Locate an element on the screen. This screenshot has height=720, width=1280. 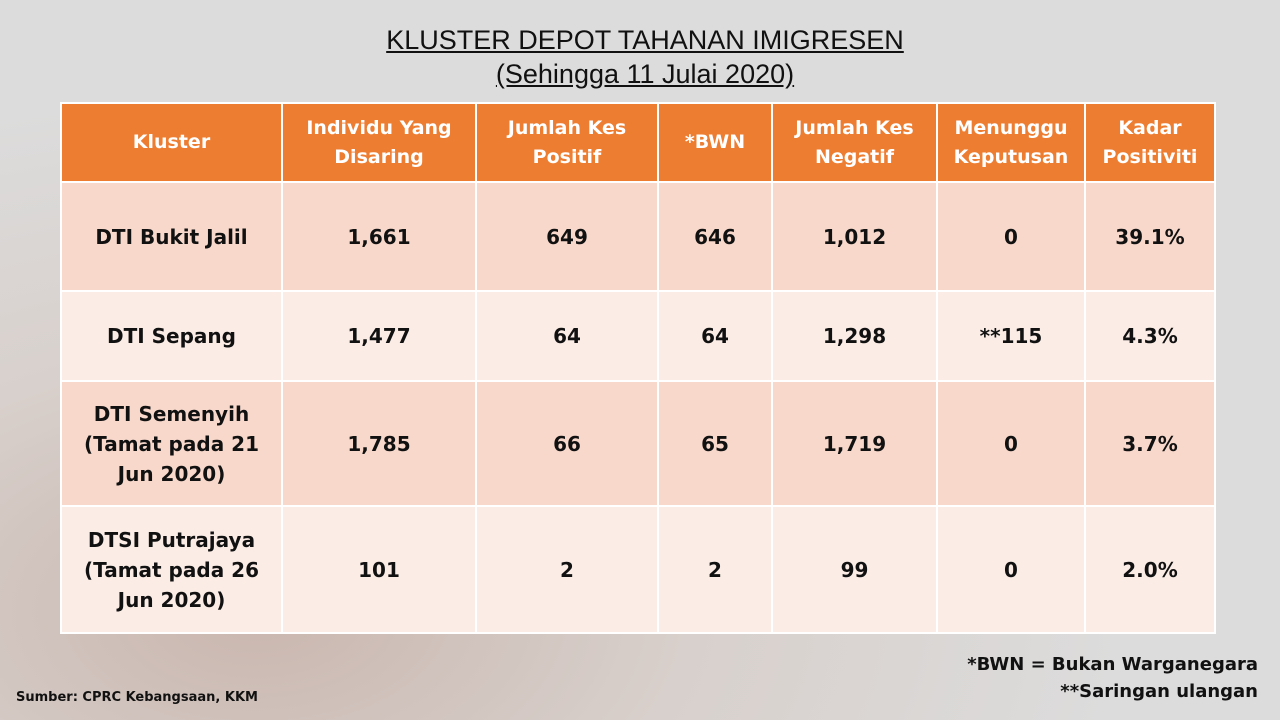
footnote: **Saringan ulangan is located at coordinates (1159, 691).